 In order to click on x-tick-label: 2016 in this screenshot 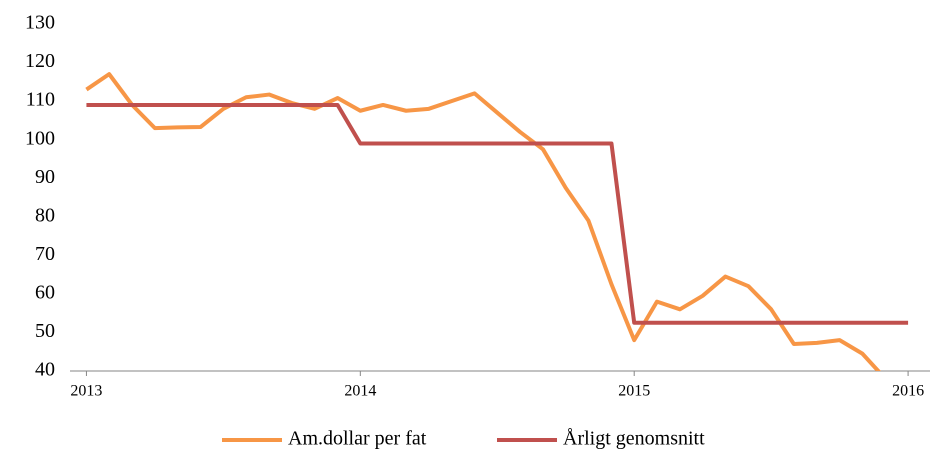, I will do `click(908, 391)`.